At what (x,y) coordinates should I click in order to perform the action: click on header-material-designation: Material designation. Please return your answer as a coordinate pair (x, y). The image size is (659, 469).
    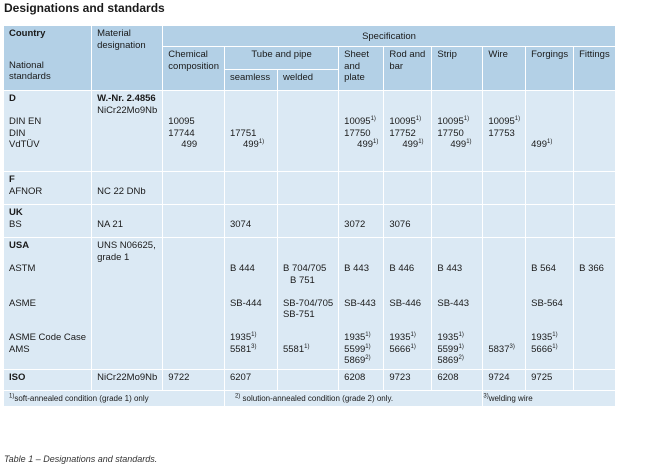
    Looking at the image, I should click on (127, 58).